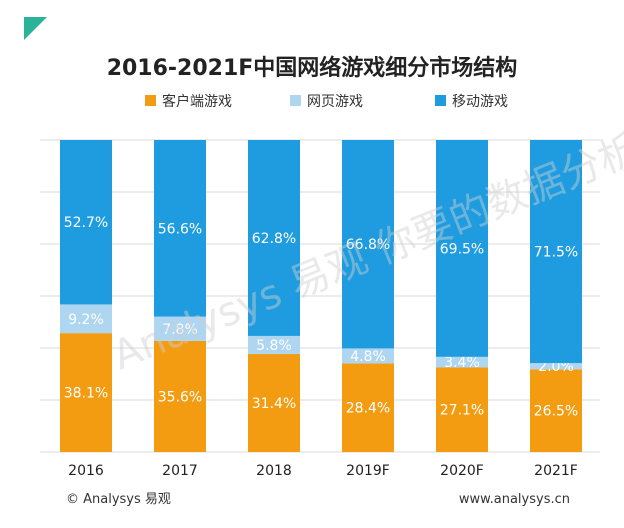  I want to click on data-label: 62.8%, so click(274, 239).